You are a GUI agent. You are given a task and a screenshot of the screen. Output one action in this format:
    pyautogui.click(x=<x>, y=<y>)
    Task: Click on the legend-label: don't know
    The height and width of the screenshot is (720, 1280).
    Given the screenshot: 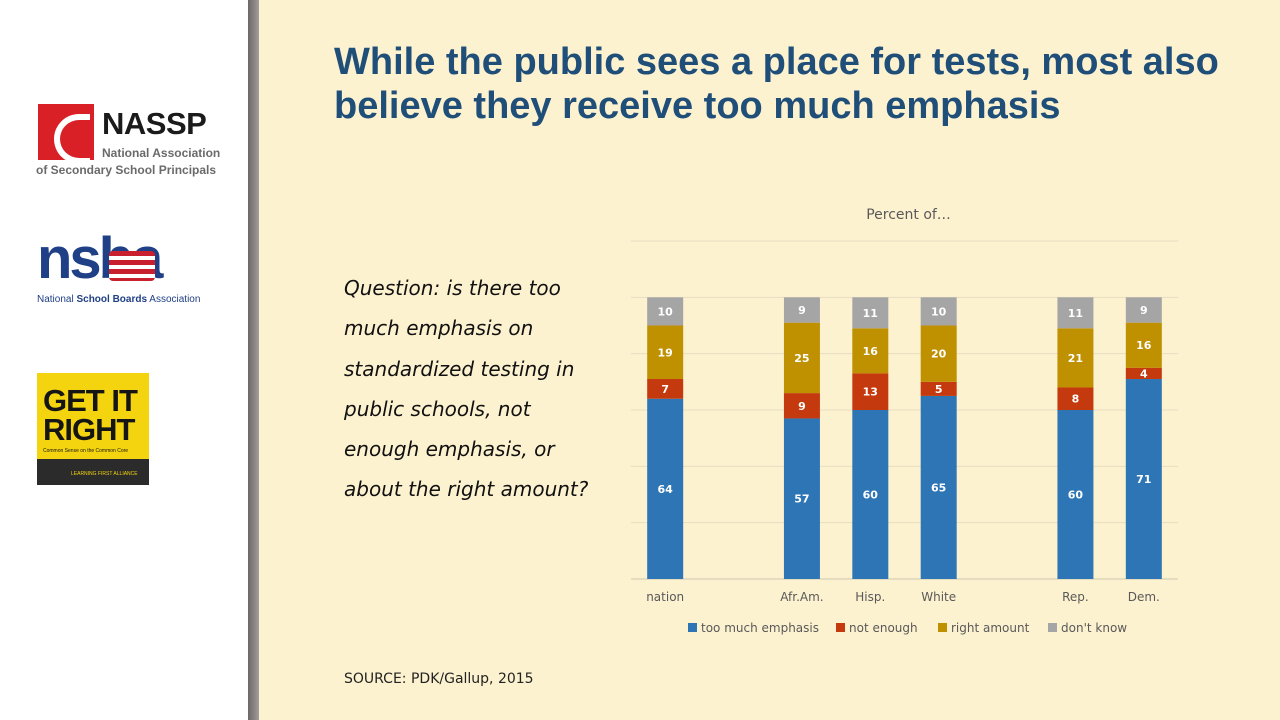 What is the action you would take?
    pyautogui.click(x=1094, y=628)
    